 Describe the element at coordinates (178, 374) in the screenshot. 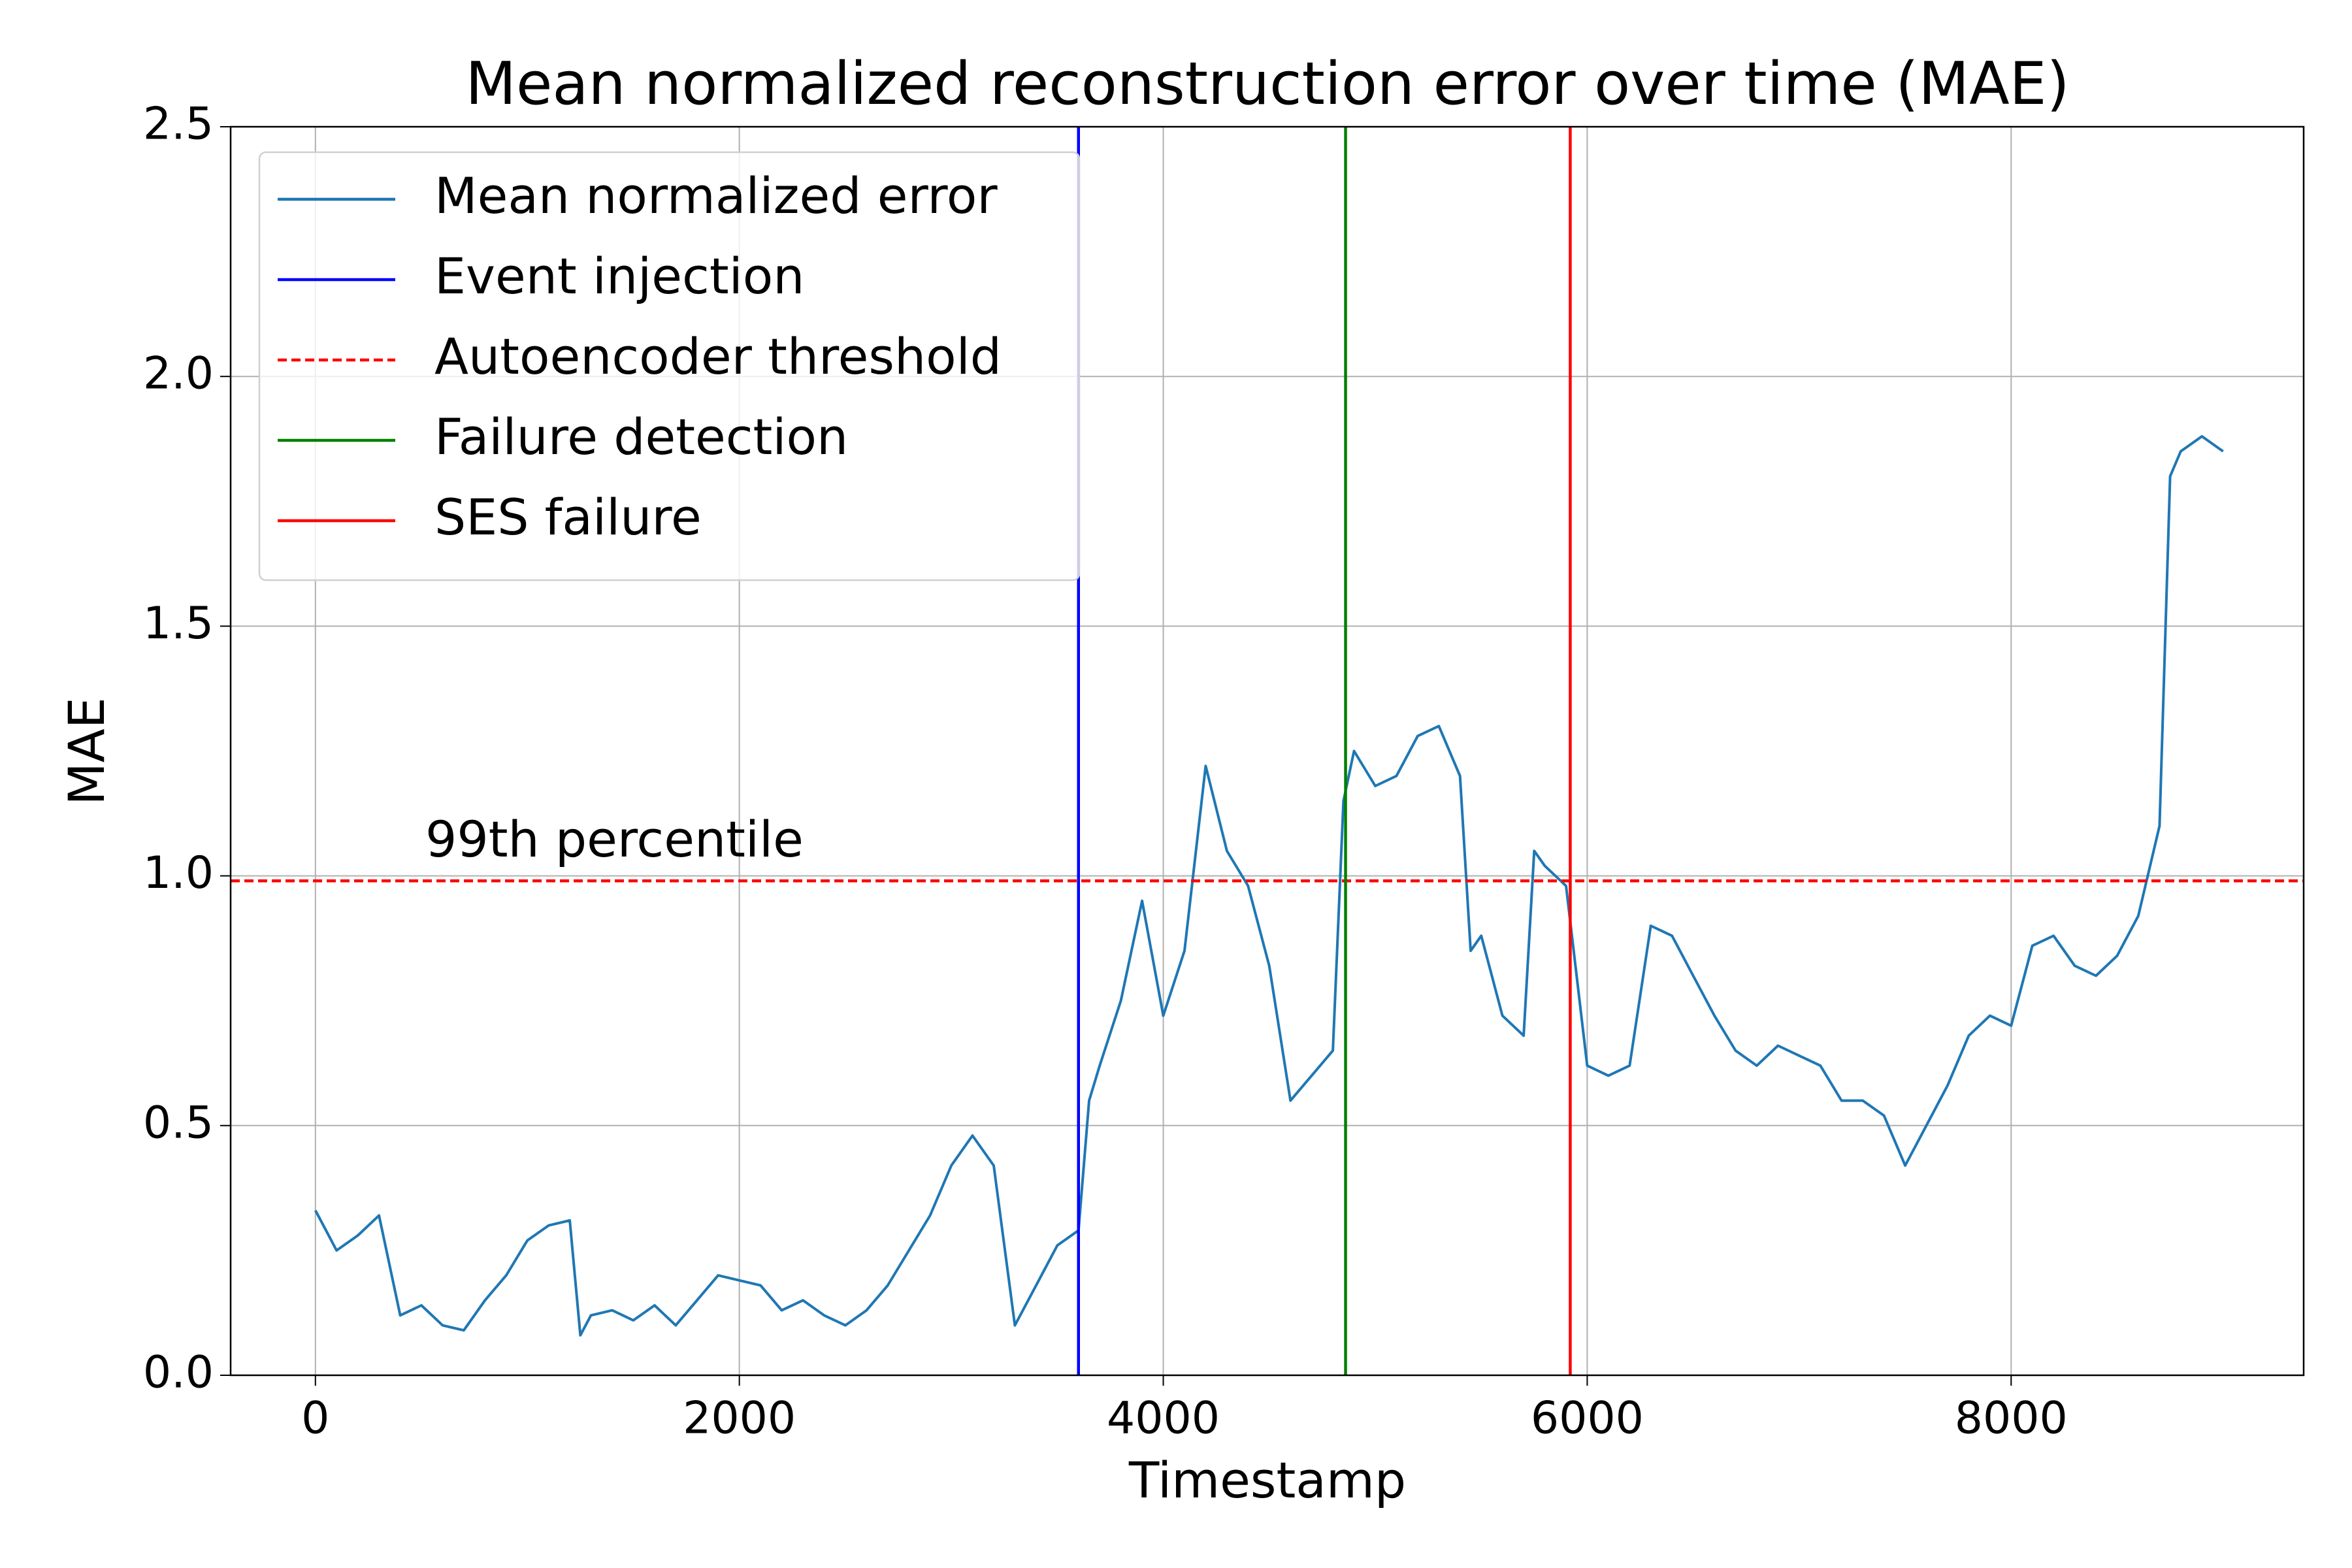

I see `y-tick-label: 2.0` at that location.